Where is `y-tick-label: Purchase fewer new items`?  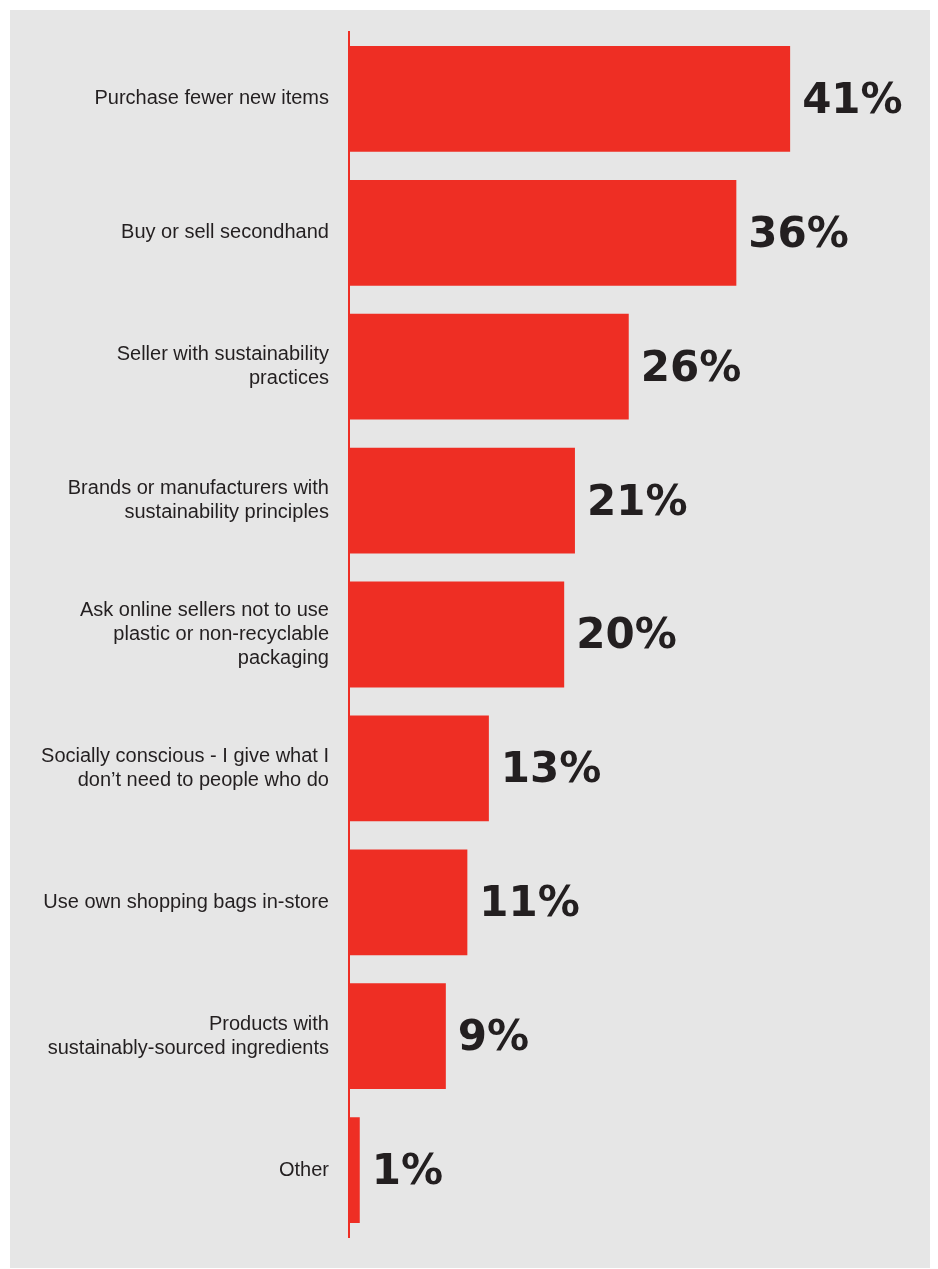 y-tick-label: Purchase fewer new items is located at coordinates (211, 97).